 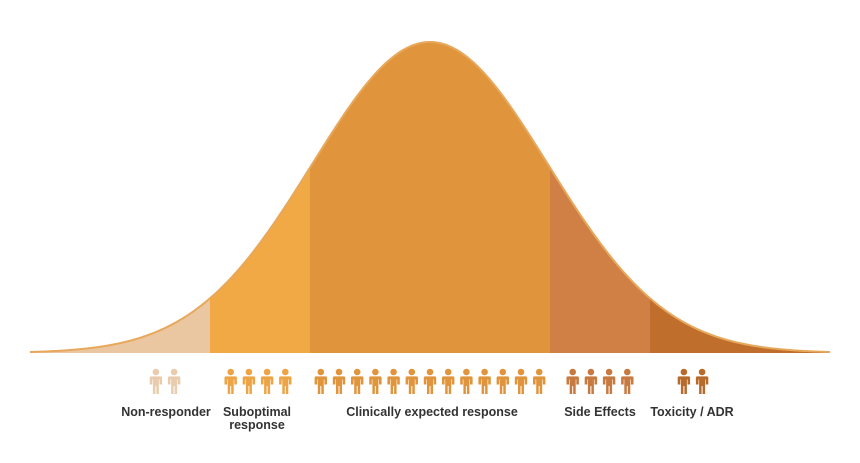 What do you see at coordinates (120, 325) in the screenshot?
I see `region-non-responder` at bounding box center [120, 325].